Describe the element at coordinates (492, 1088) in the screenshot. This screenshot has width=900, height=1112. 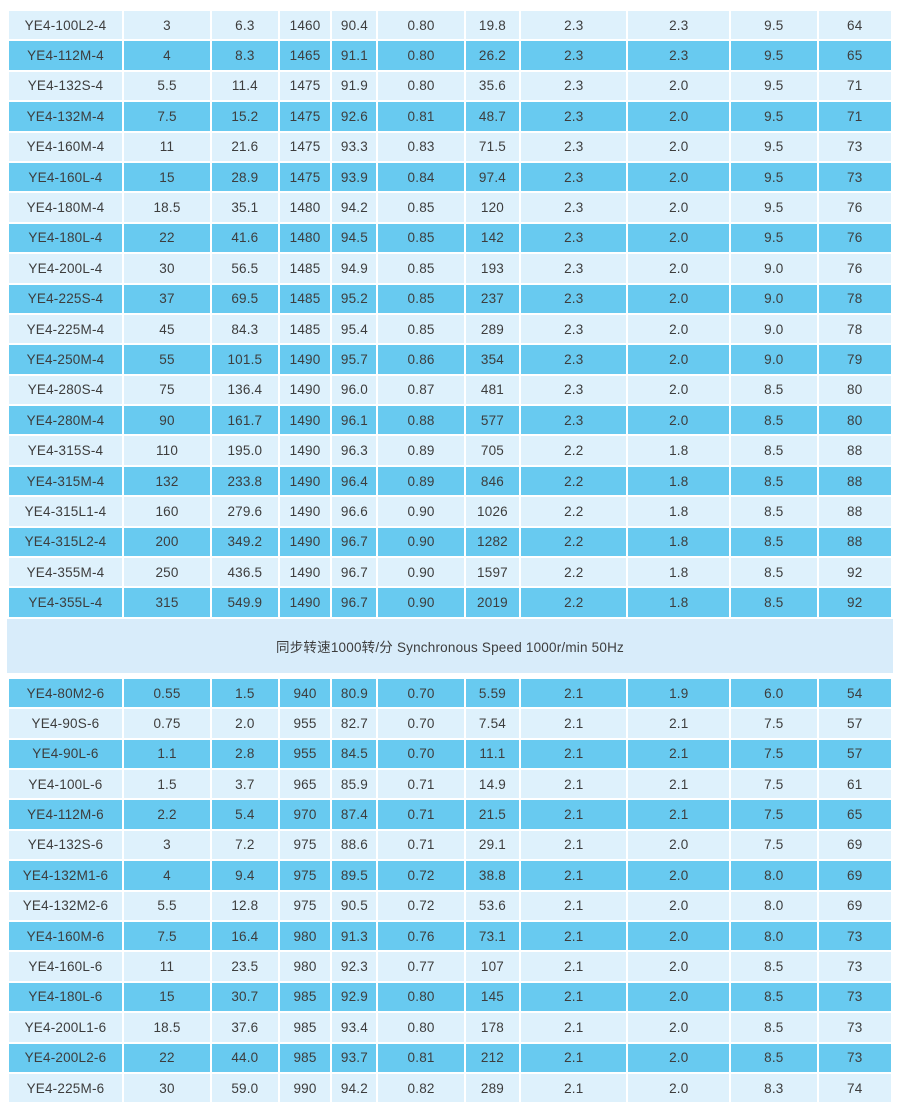
I see `value-cell: 289` at that location.